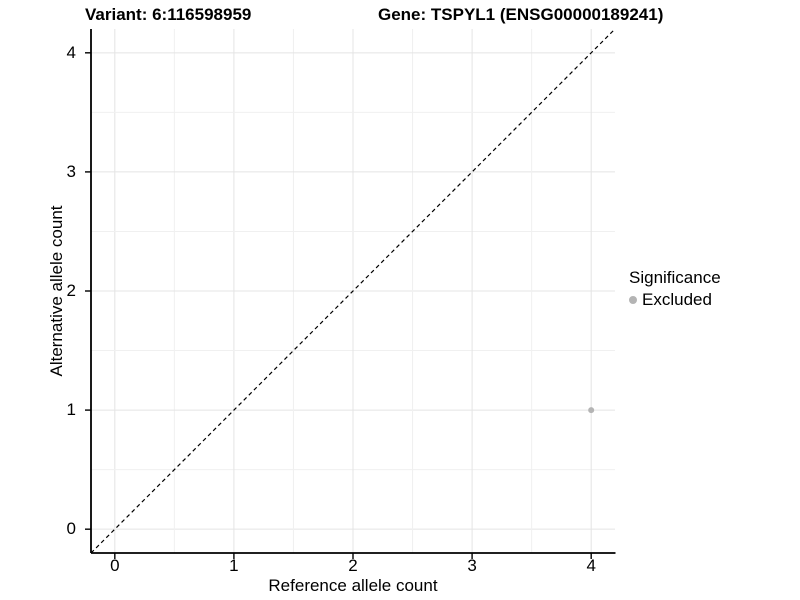 The image size is (800, 600). What do you see at coordinates (591, 410) in the screenshot?
I see `data-point` at bounding box center [591, 410].